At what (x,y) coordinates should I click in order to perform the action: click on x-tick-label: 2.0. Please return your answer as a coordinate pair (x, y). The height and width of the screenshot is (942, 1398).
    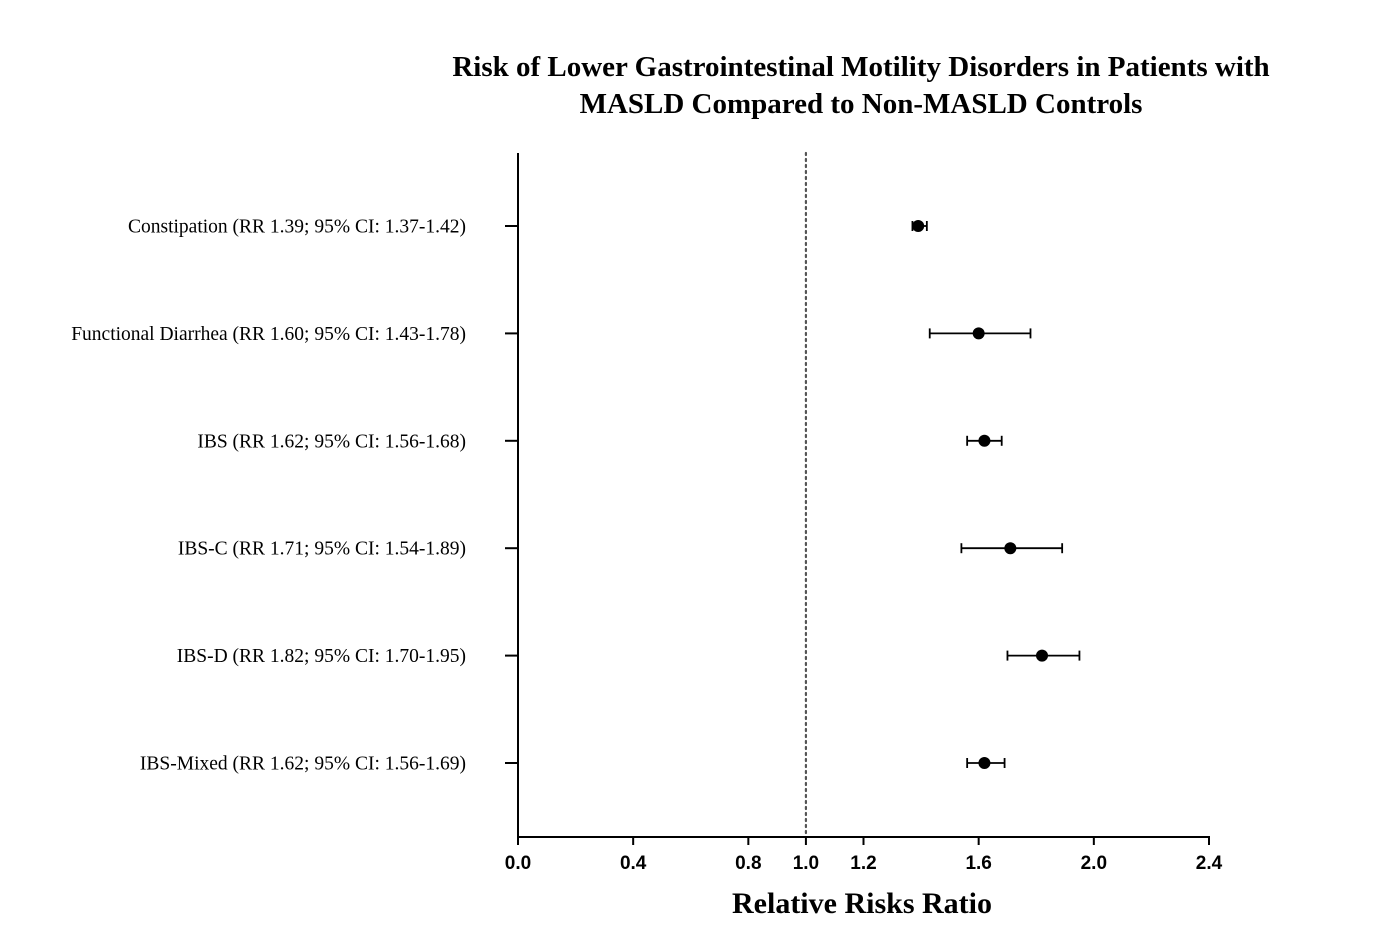
    Looking at the image, I should click on (1094, 863).